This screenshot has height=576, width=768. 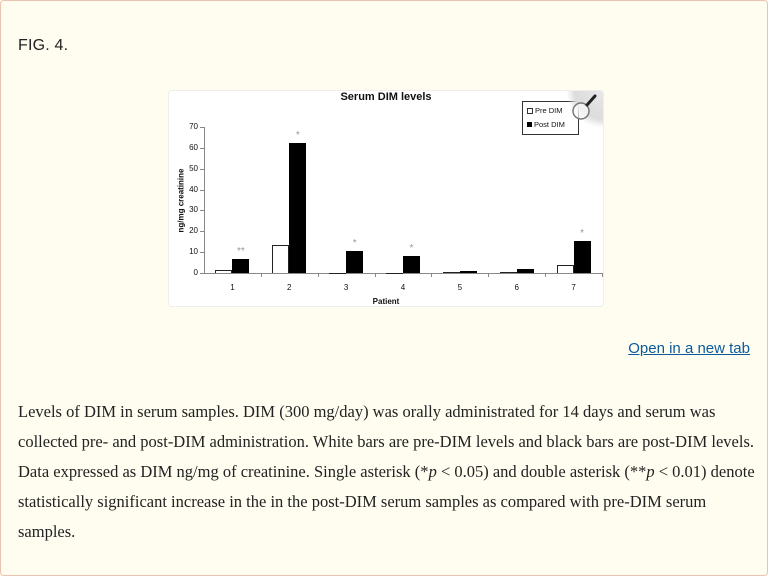 I want to click on legend-swatch-post, so click(x=529, y=124).